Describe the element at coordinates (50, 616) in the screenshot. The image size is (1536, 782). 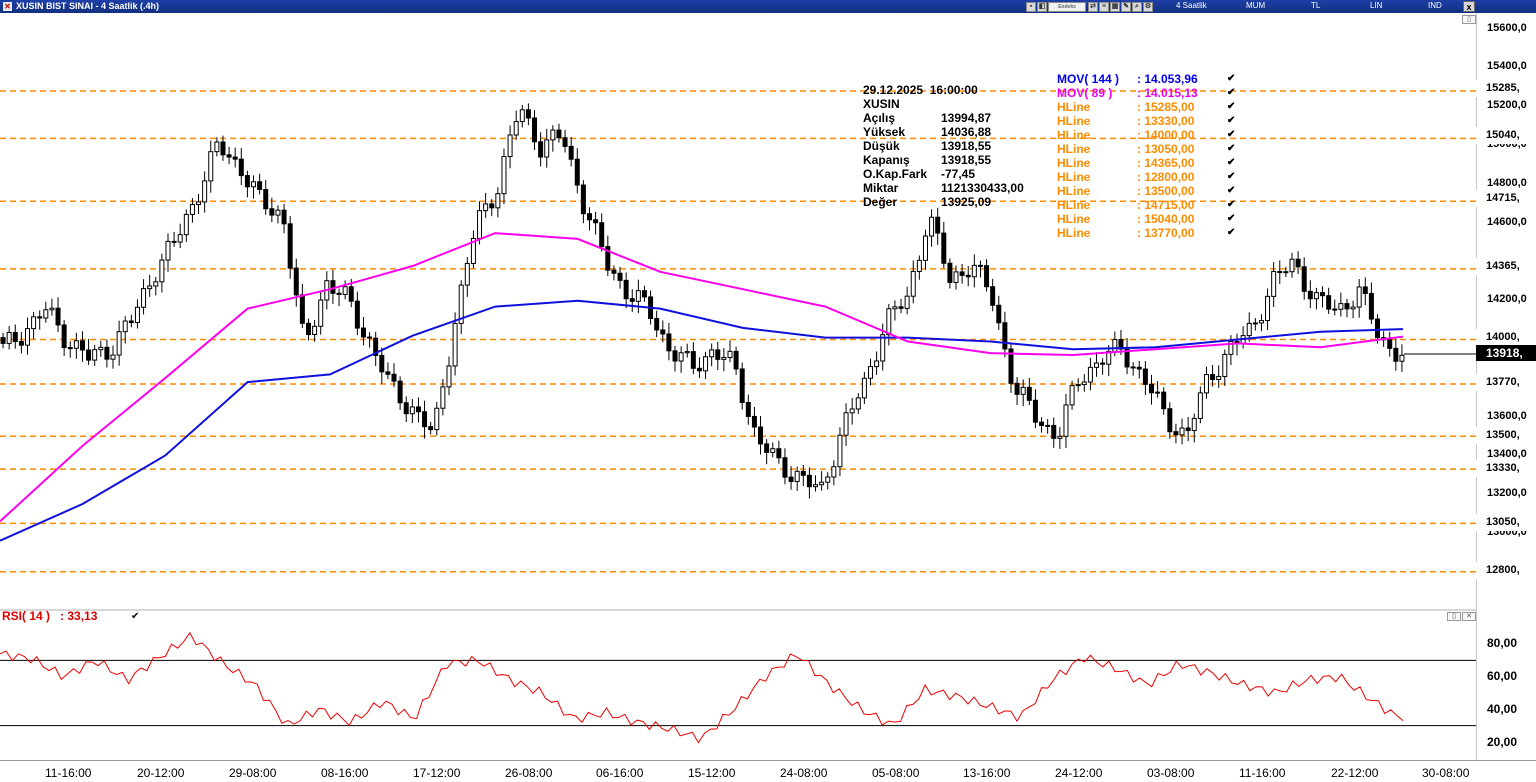
I see `rsi-label: RSI( 14 ) : 33,13` at that location.